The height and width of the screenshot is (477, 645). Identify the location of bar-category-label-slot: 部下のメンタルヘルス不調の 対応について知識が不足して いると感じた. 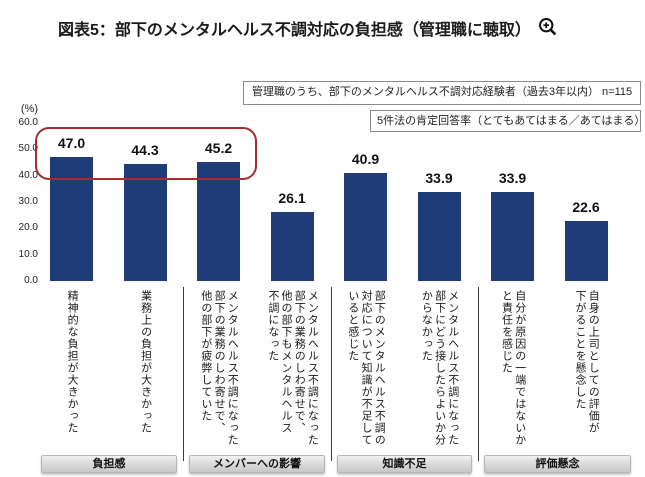
(365, 370).